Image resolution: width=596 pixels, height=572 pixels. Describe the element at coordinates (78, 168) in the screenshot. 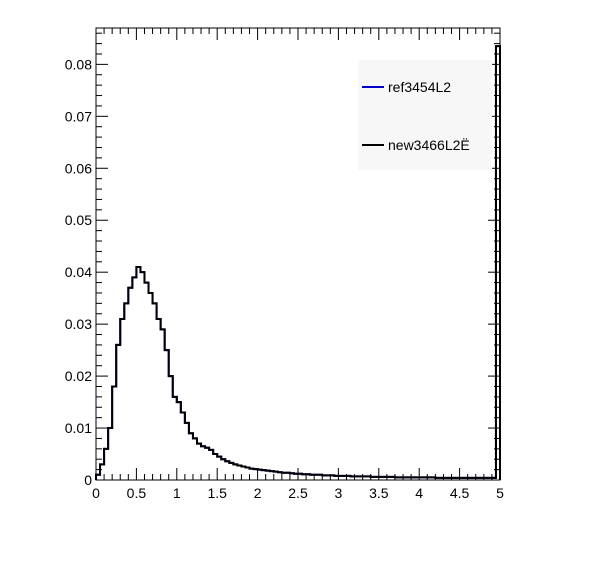

I see `y-tick-label: 0.06` at that location.